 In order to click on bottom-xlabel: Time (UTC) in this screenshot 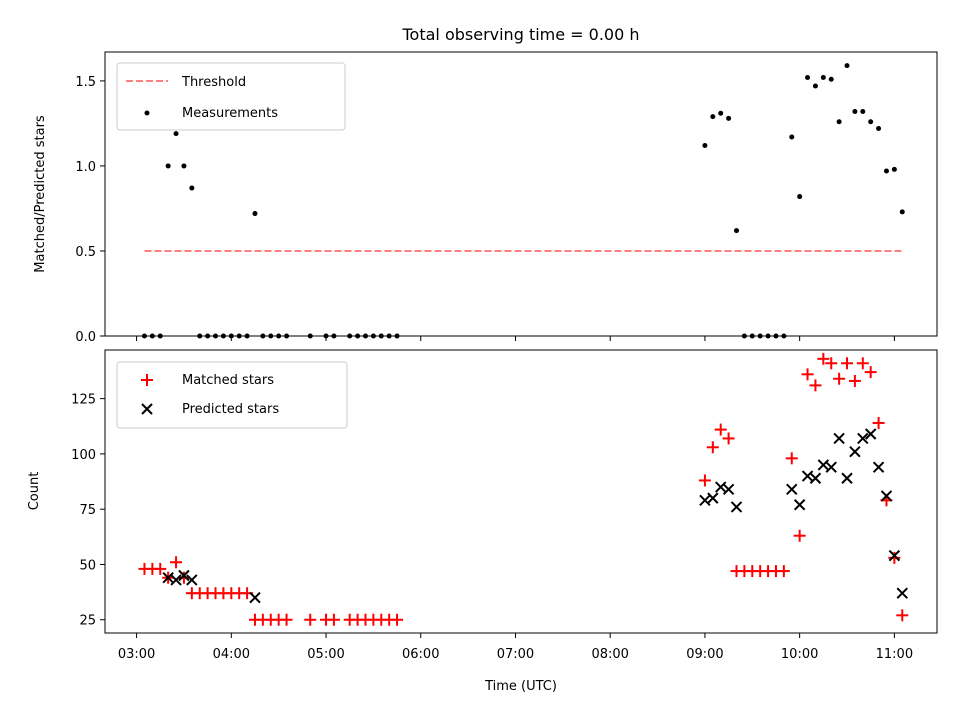, I will do `click(520, 686)`.